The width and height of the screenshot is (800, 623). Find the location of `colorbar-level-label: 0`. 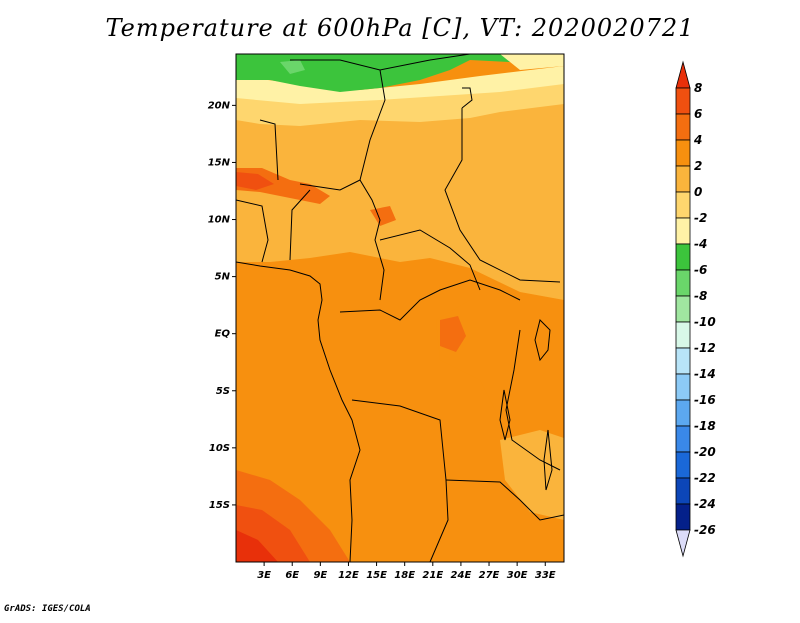

colorbar-level-label: 0 is located at coordinates (698, 192).